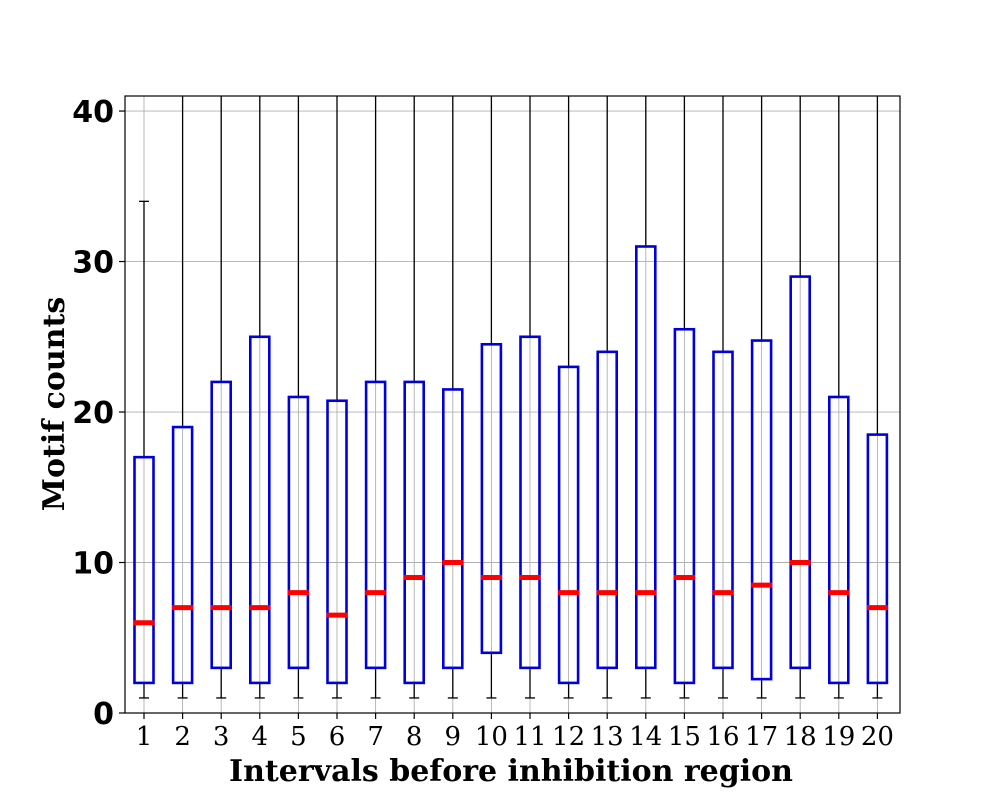 The width and height of the screenshot is (1000, 800). Describe the element at coordinates (337, 737) in the screenshot. I see `x-tick-label: 6` at that location.